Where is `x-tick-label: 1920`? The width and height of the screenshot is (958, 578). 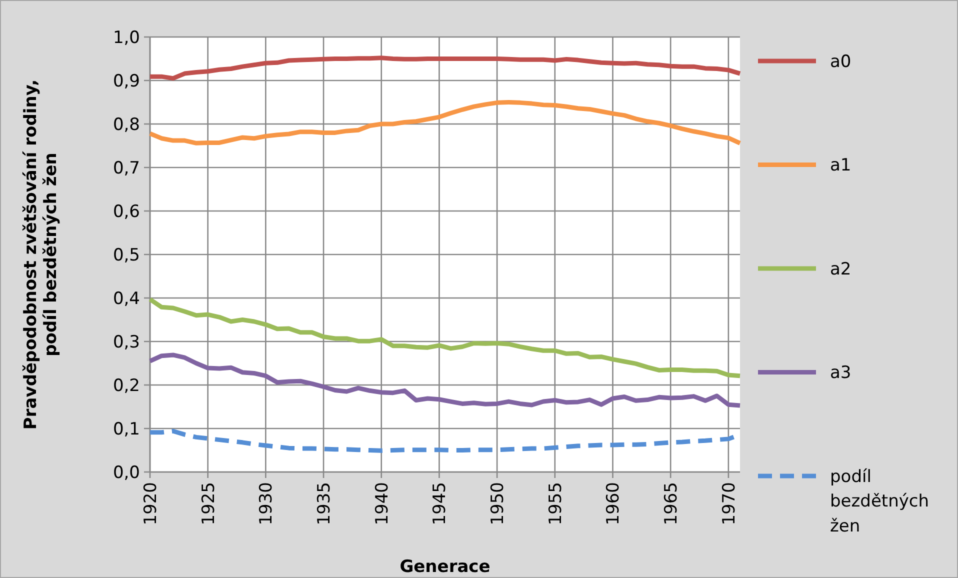
x-tick-label: 1920 is located at coordinates (150, 504).